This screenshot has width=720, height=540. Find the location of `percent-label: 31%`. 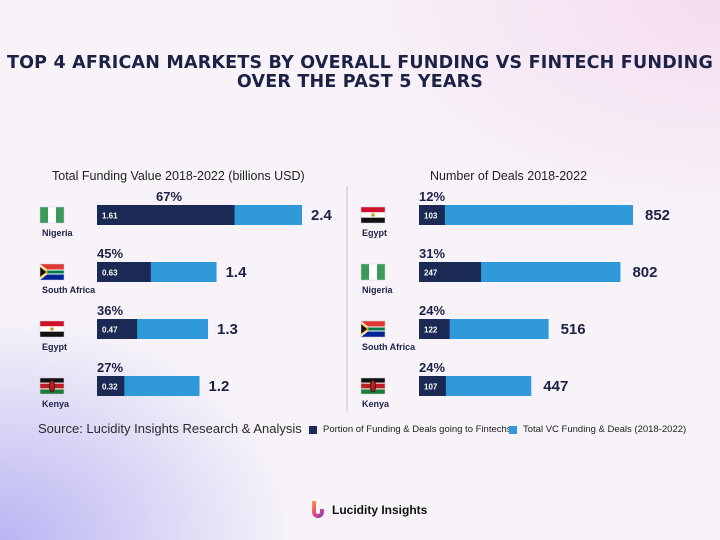

percent-label: 31% is located at coordinates (432, 253).